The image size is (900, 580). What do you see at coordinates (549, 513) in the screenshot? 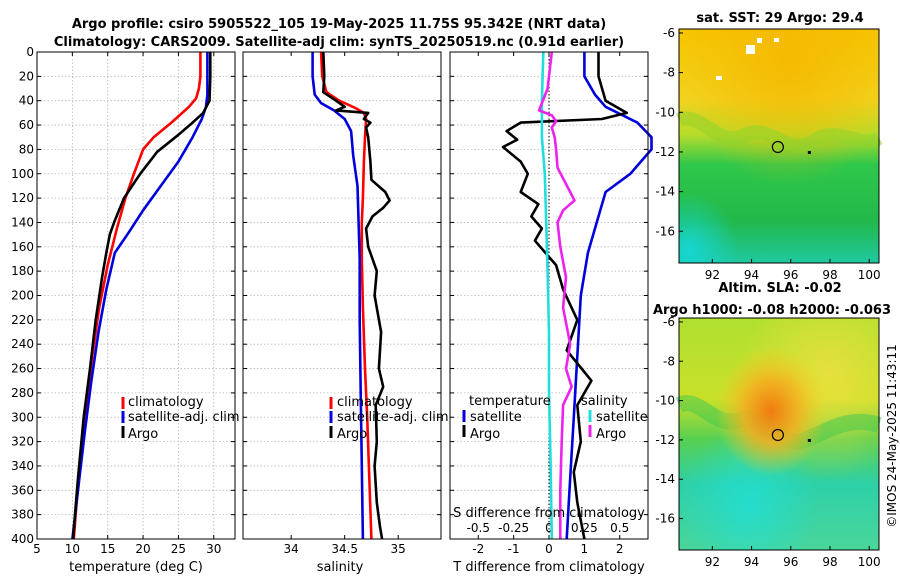
I see `s-difference-label: S difference from climatology` at bounding box center [549, 513].